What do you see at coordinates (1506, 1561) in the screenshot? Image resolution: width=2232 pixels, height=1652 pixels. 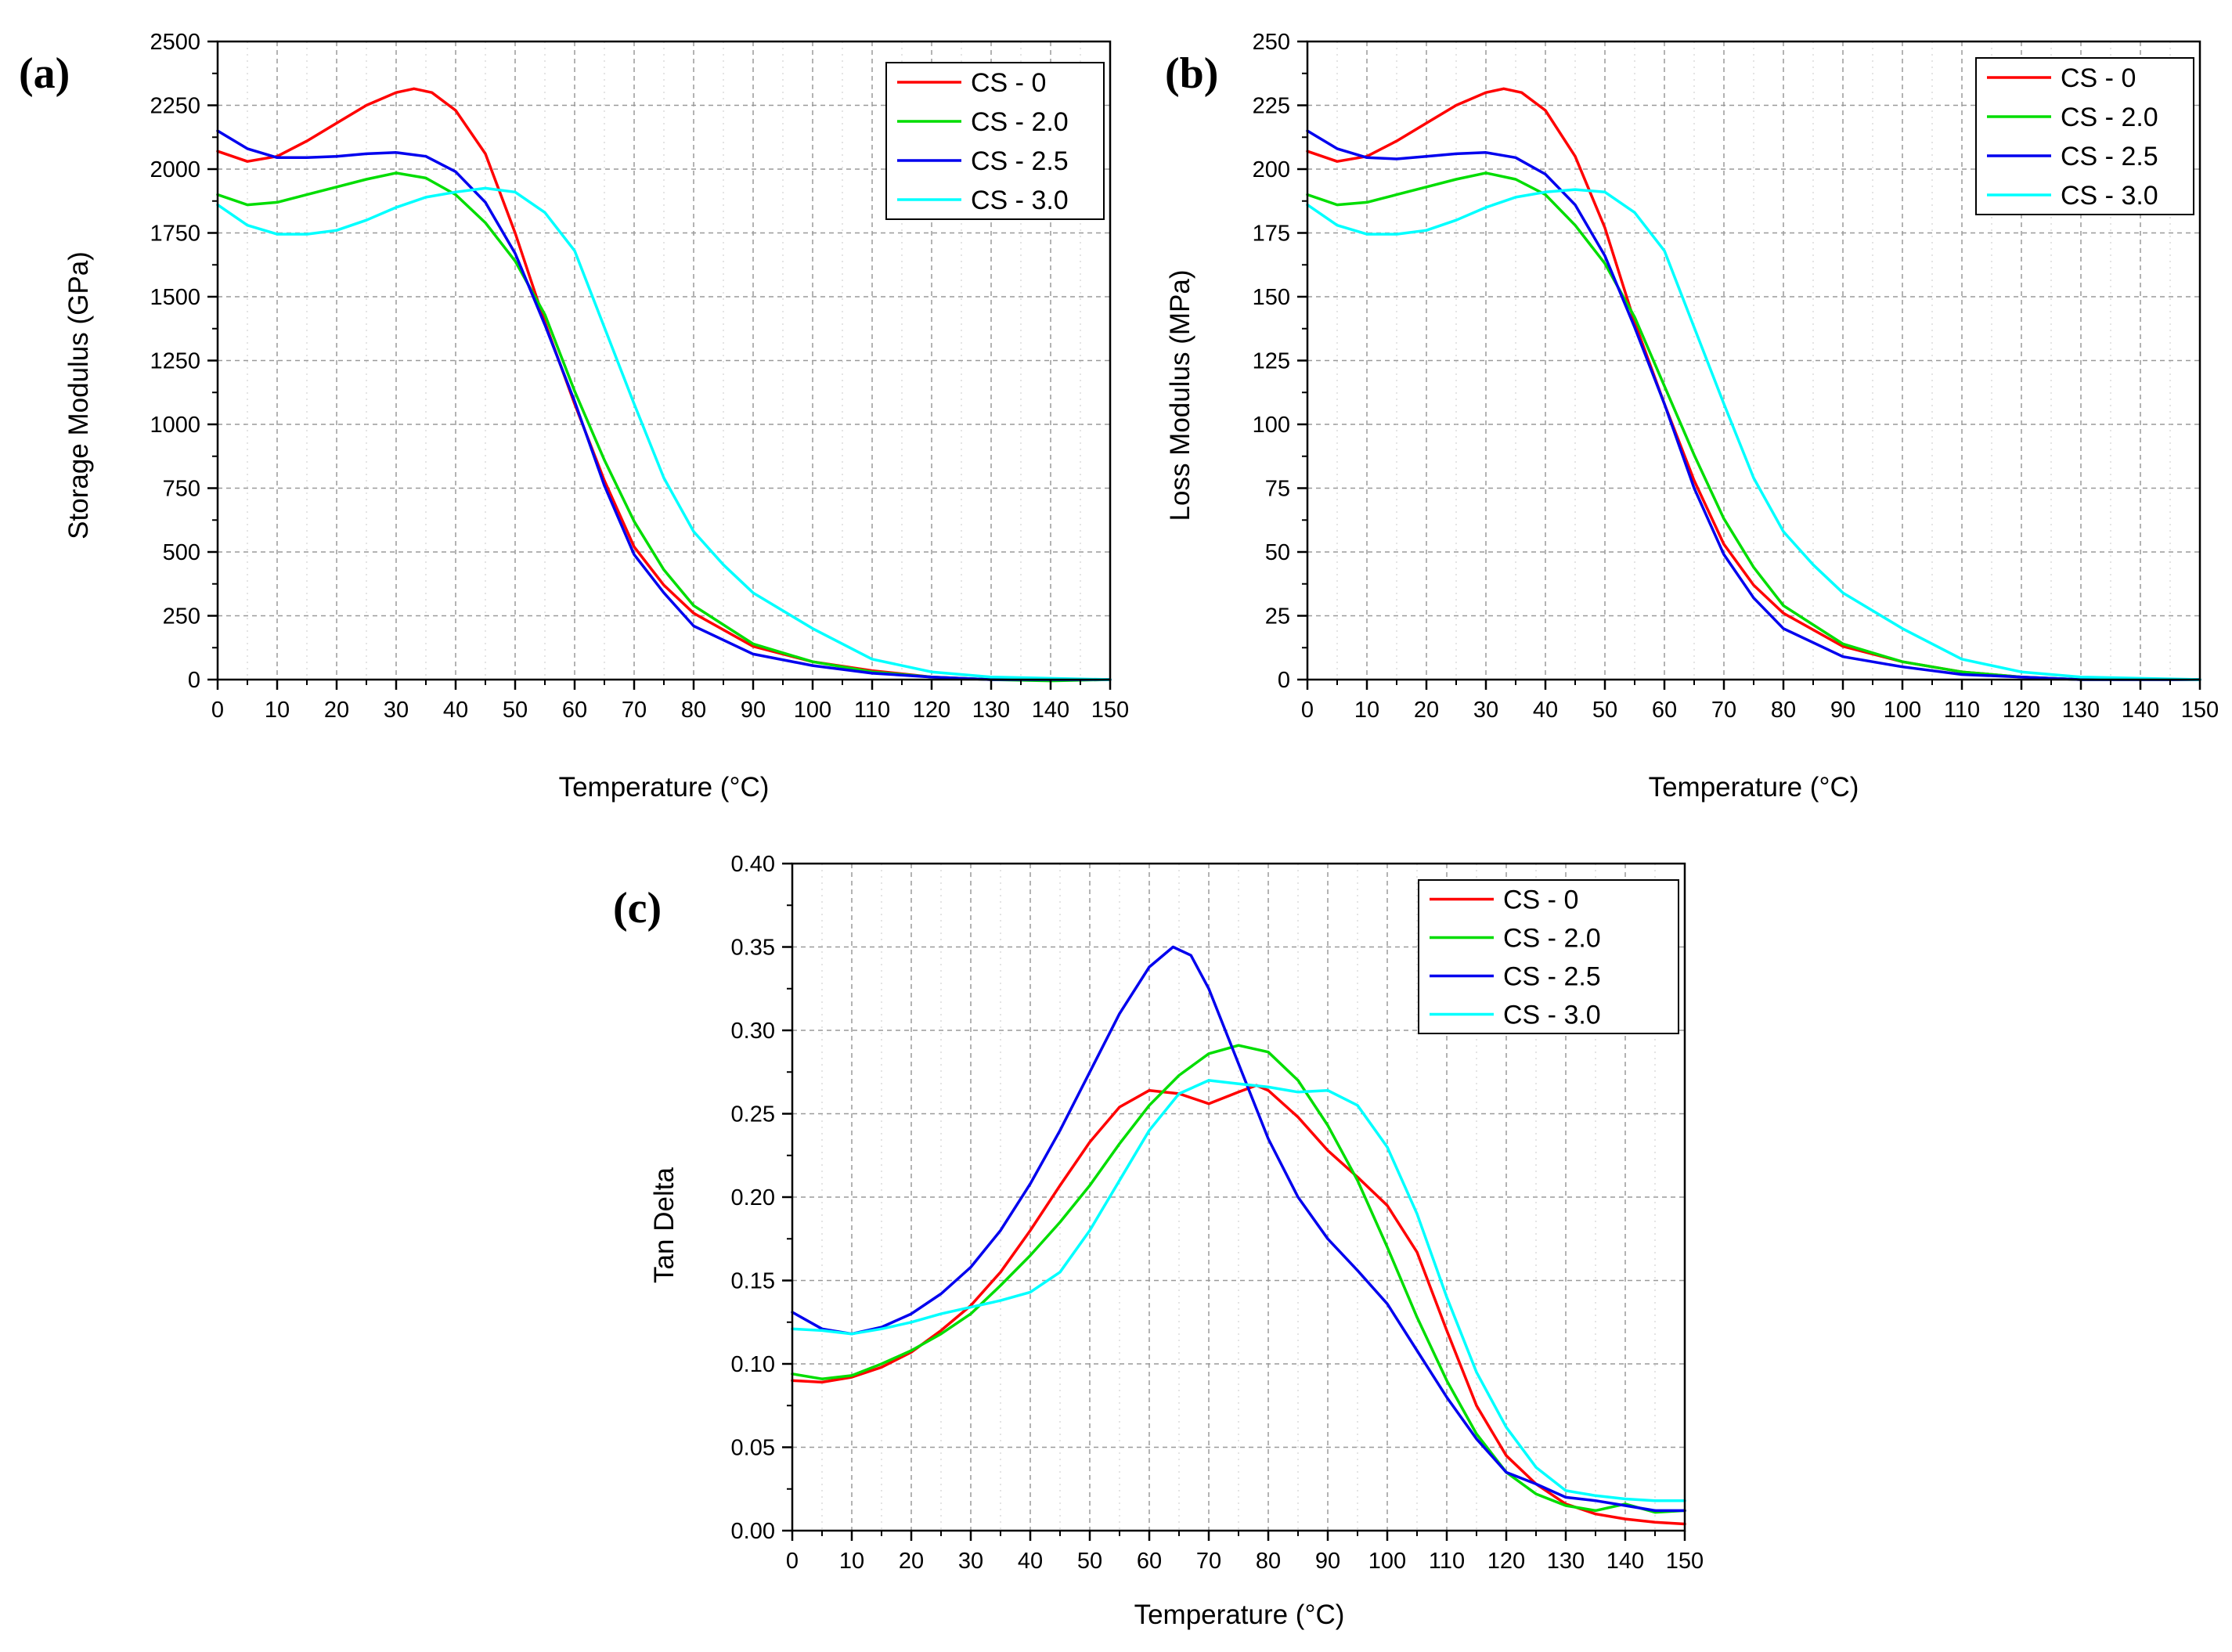 I see `x-tick-label-c-12: 120` at bounding box center [1506, 1561].